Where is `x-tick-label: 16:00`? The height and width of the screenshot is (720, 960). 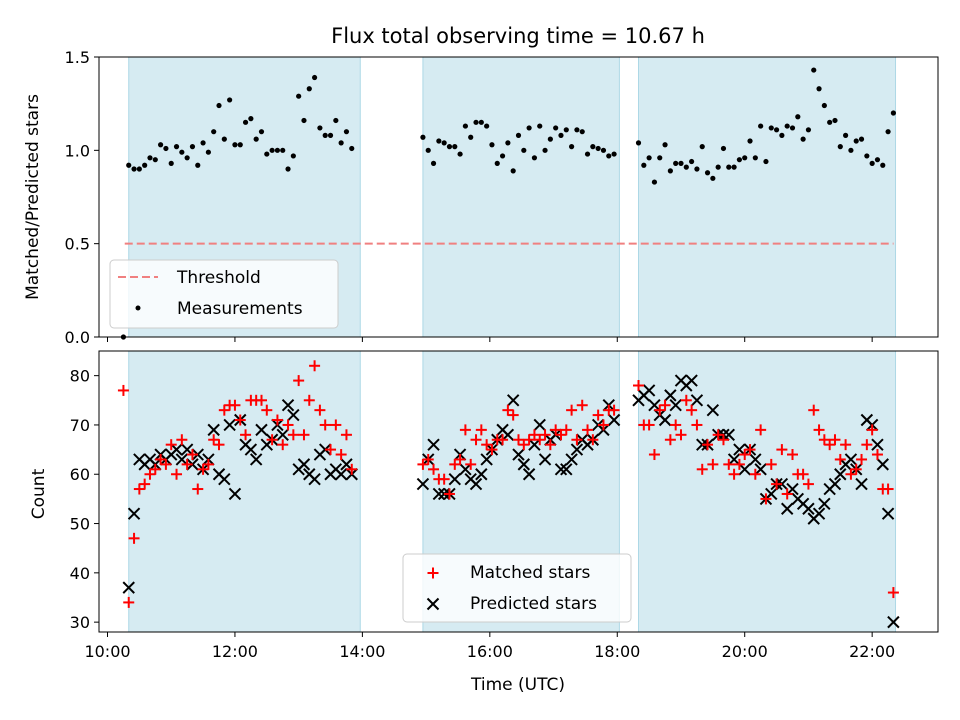 x-tick-label: 16:00 is located at coordinates (490, 651).